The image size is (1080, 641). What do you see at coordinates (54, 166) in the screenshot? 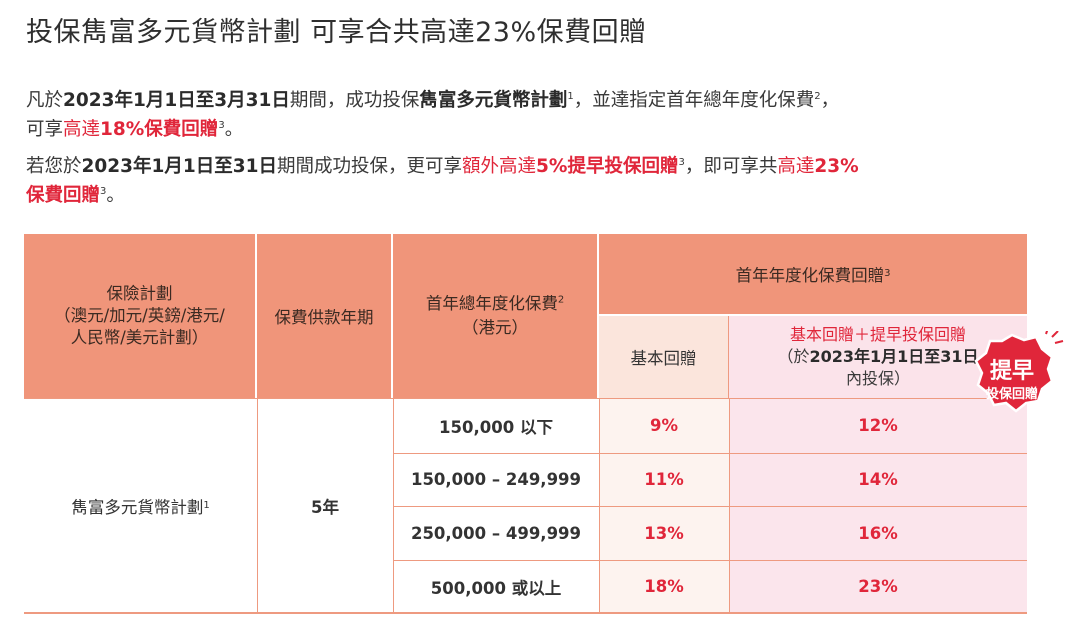
I see `text: 若您於` at bounding box center [54, 166].